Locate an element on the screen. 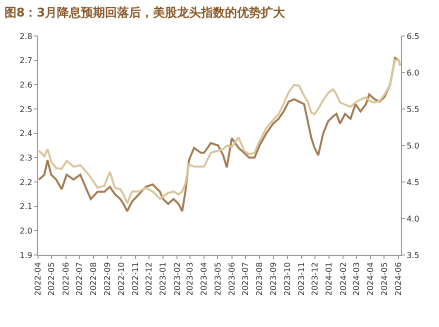 This screenshot has width=439, height=327. x-tick-label: 2022-09 is located at coordinates (107, 279).